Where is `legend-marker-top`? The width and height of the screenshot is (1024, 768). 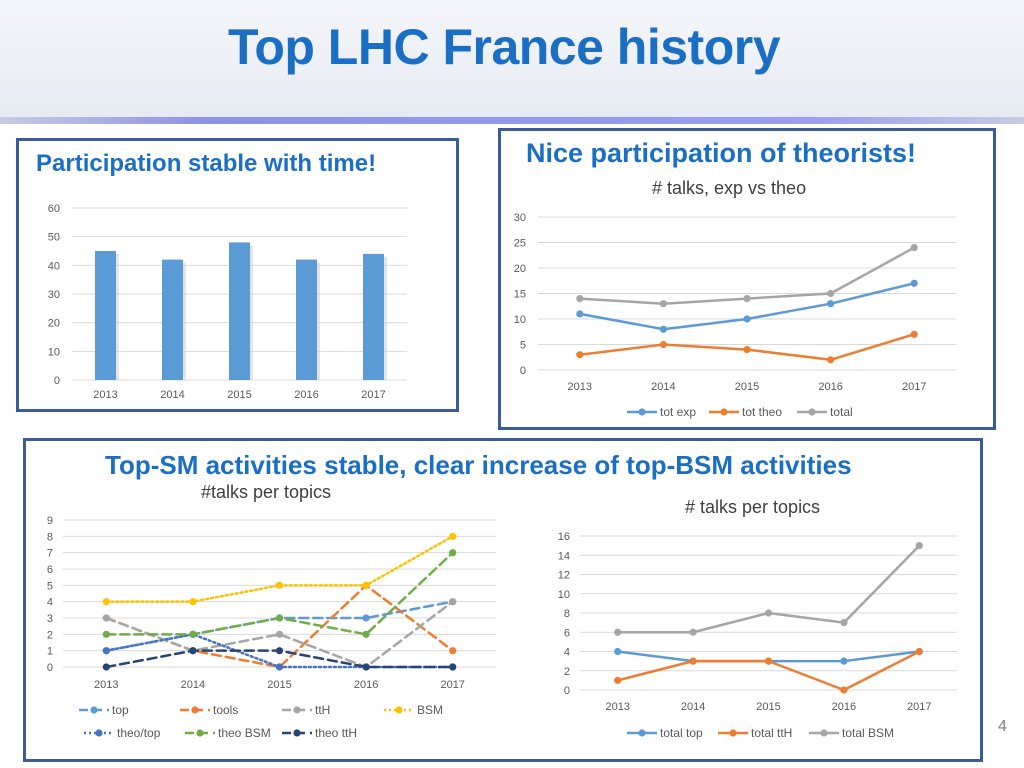
legend-marker-top is located at coordinates (94, 710).